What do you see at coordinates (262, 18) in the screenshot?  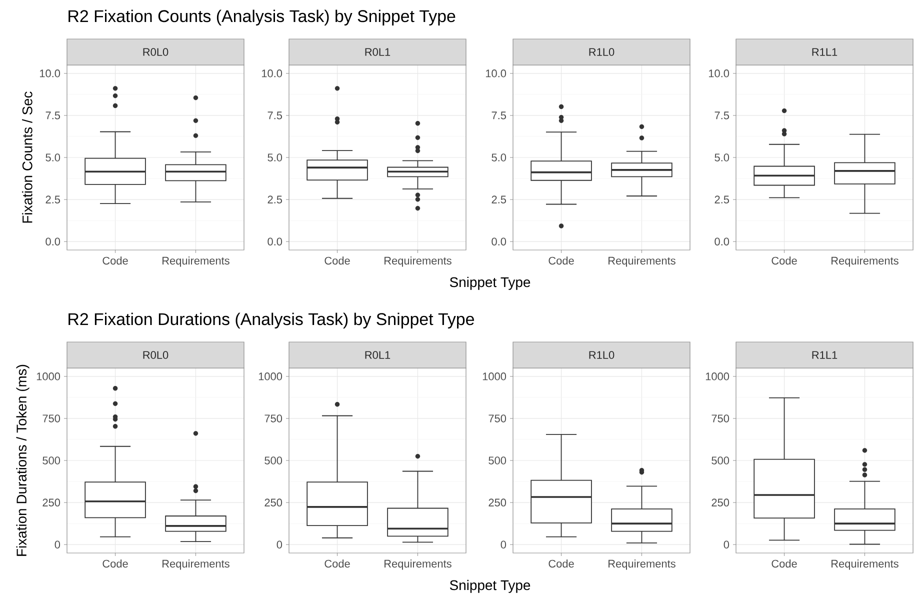 I see `chart-title: R2 Fixation Counts (Analysis Task) by Snippet Type` at bounding box center [262, 18].